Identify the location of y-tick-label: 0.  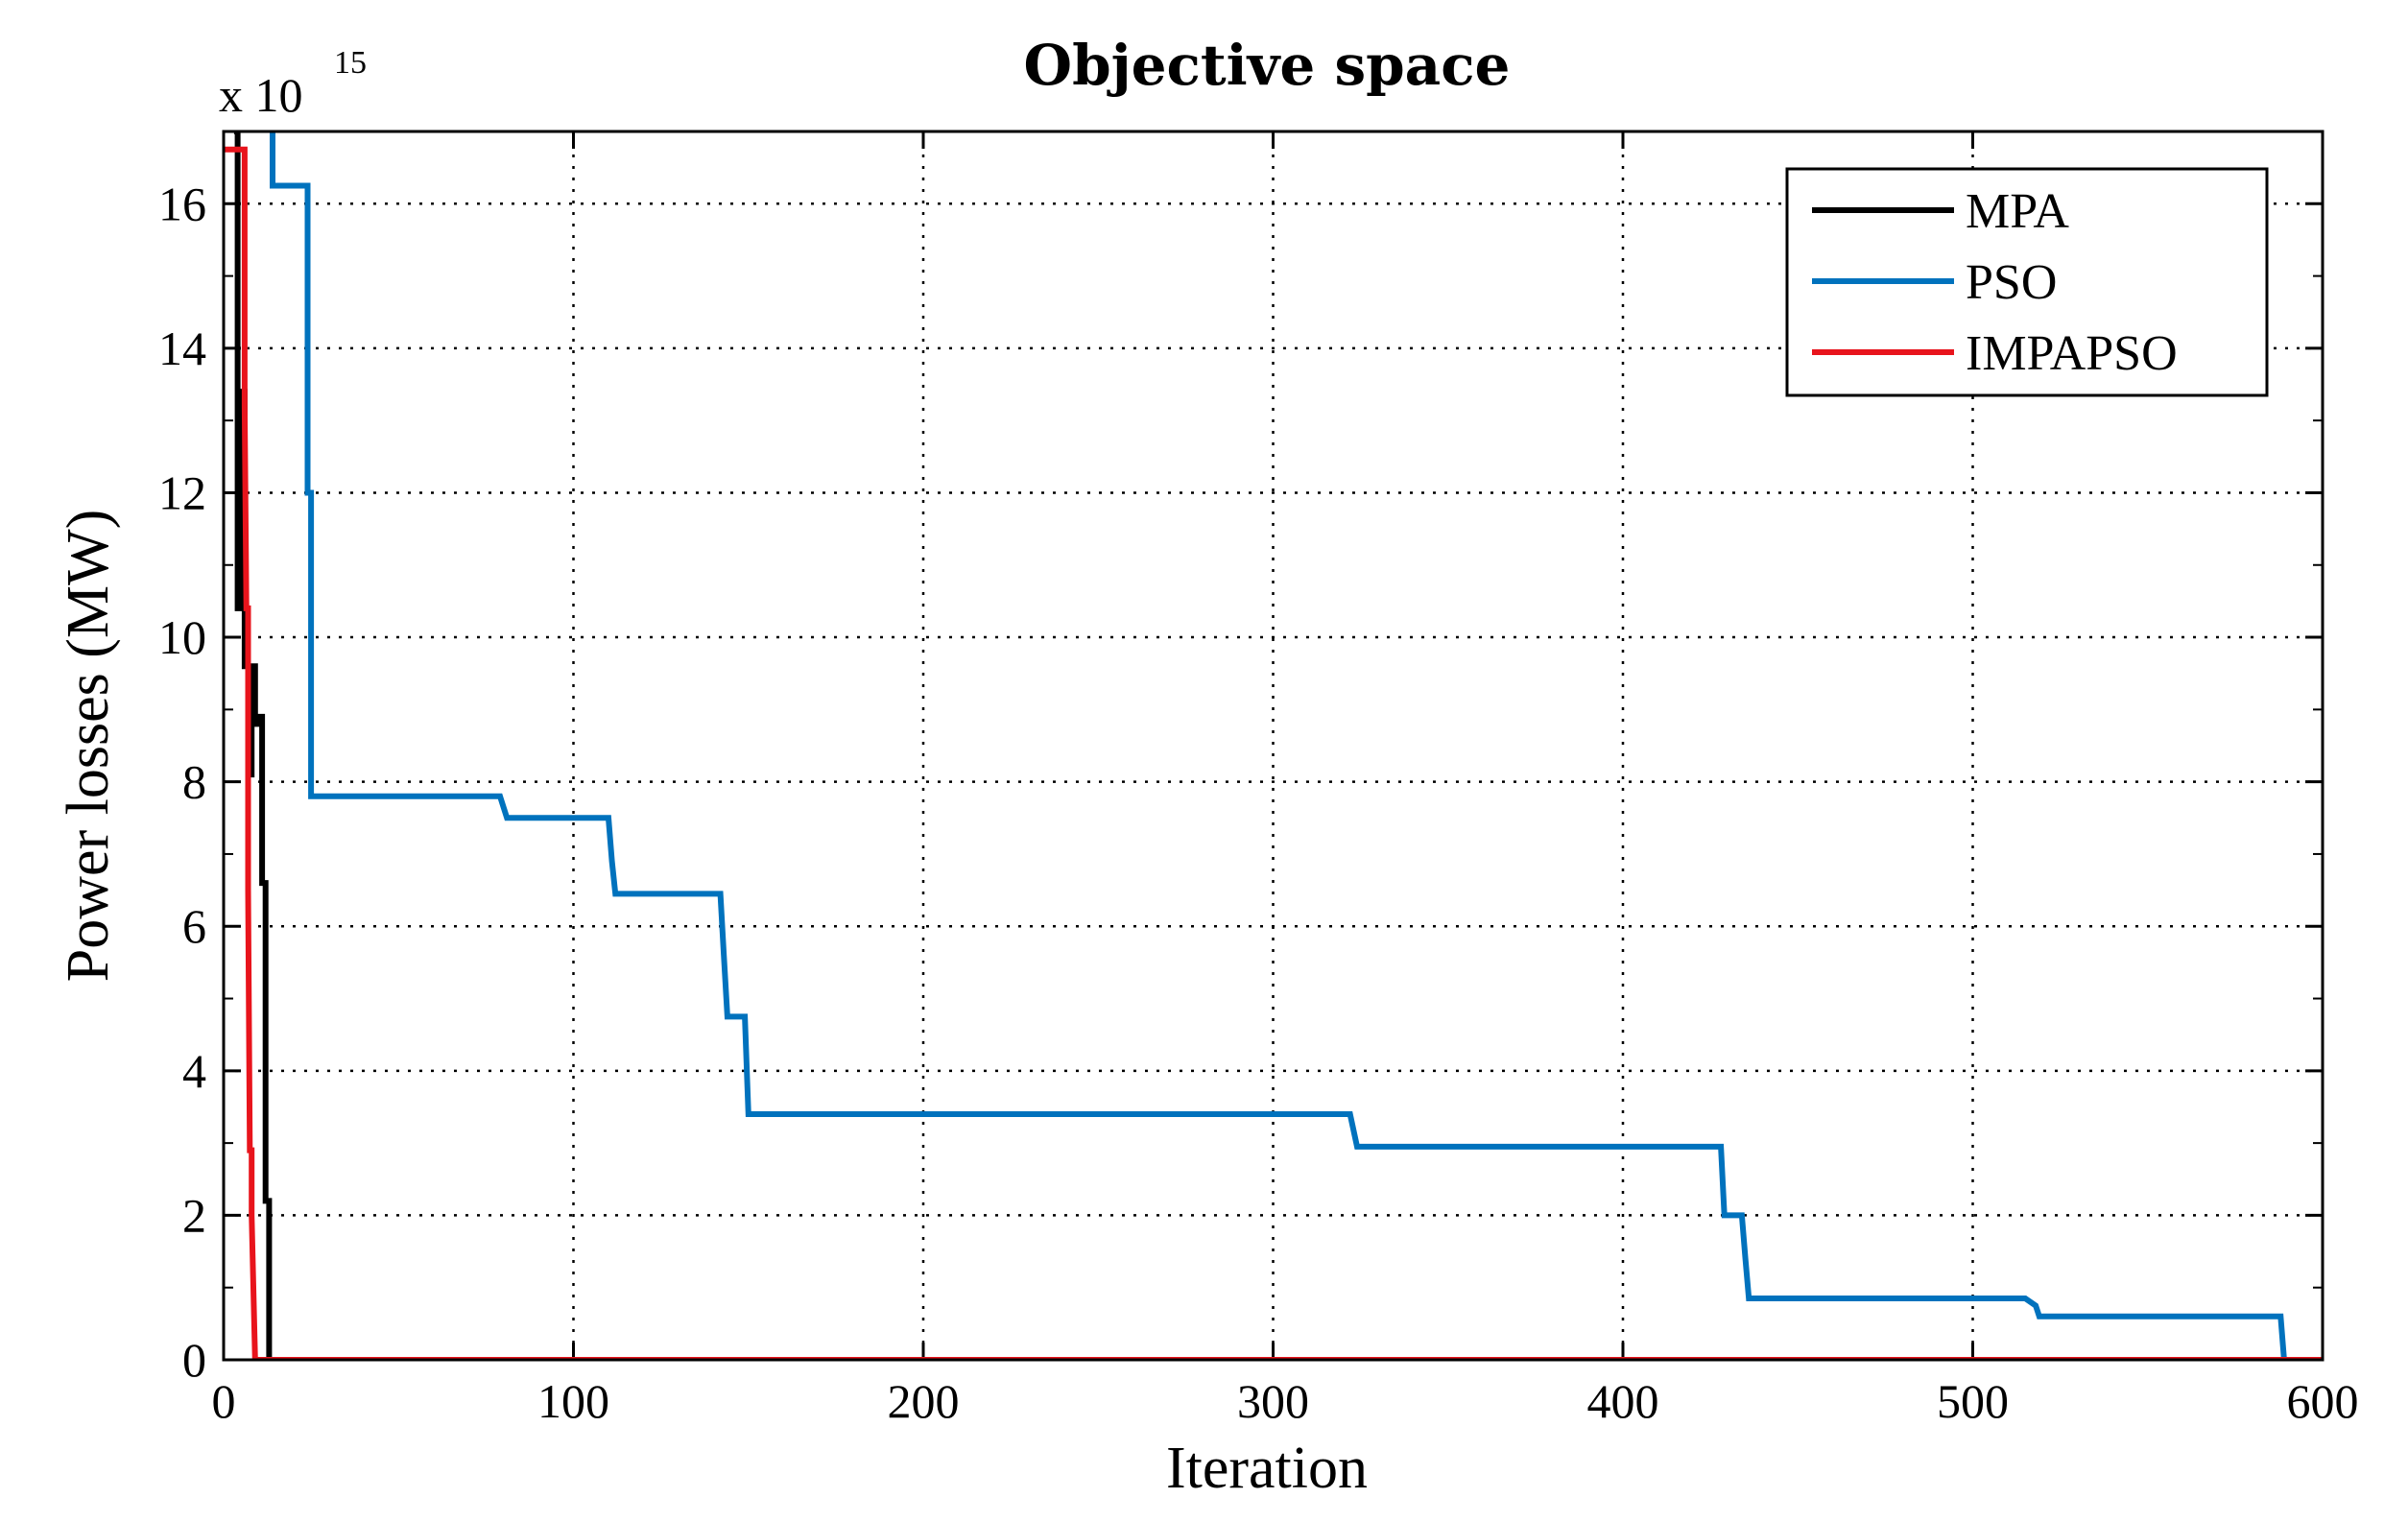
(194, 1360).